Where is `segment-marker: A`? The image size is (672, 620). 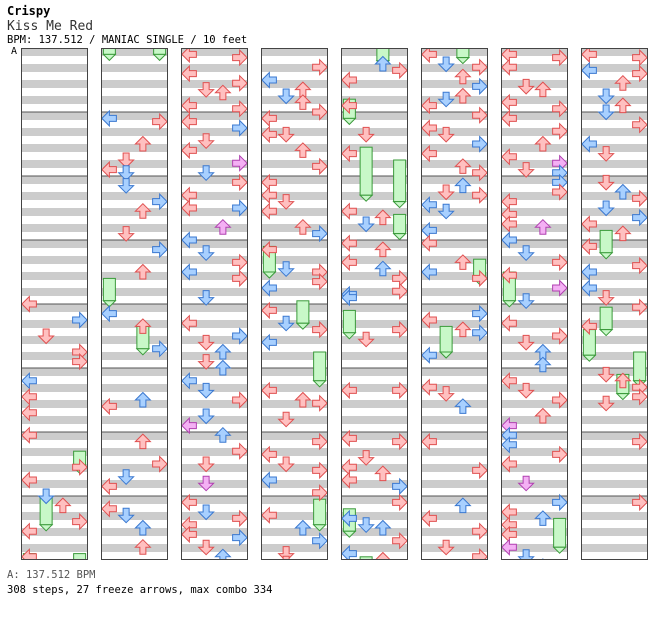
segment-marker: A is located at coordinates (14, 51).